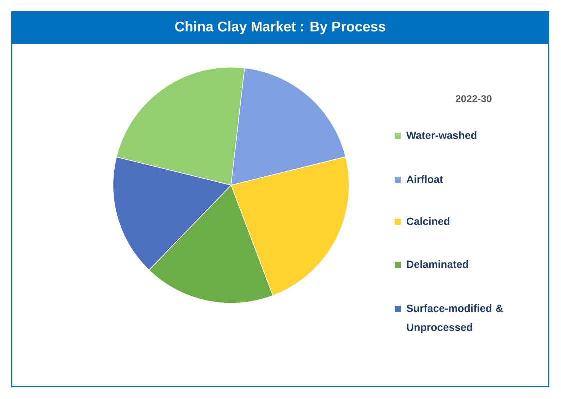 The width and height of the screenshot is (561, 399). I want to click on chart-title: China Clay Market : By Process, so click(280, 28).